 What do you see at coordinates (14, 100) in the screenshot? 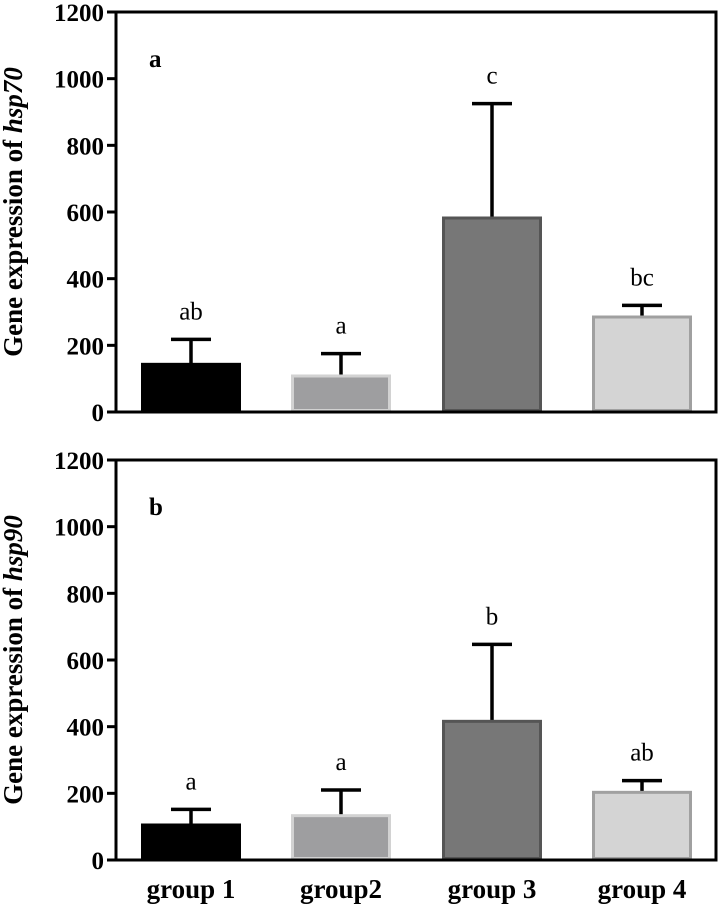
I see `y-axis-title-gene: hsp70` at bounding box center [14, 100].